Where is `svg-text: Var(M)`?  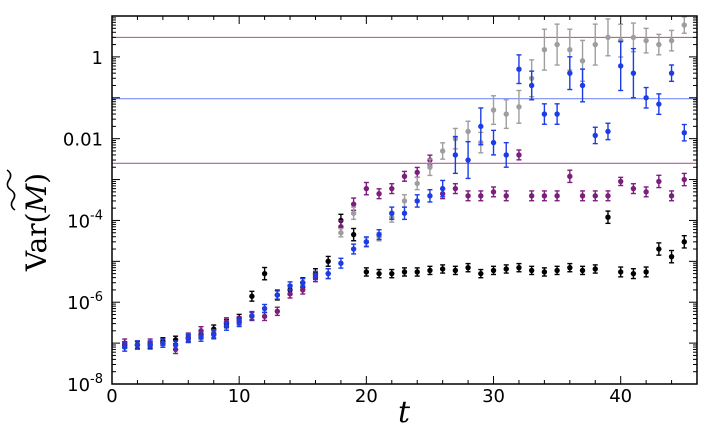 svg-text: Var(M) is located at coordinates (36, 222).